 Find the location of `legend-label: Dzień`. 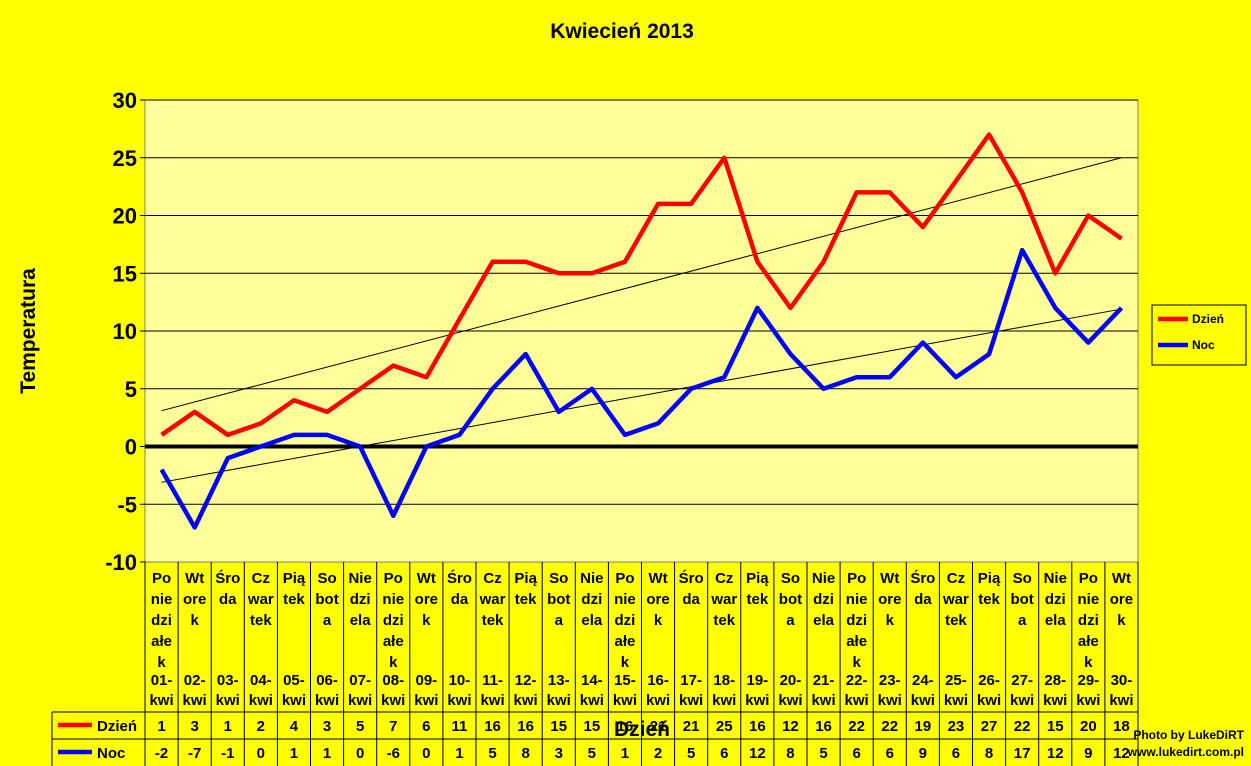

legend-label: Dzień is located at coordinates (1208, 319).